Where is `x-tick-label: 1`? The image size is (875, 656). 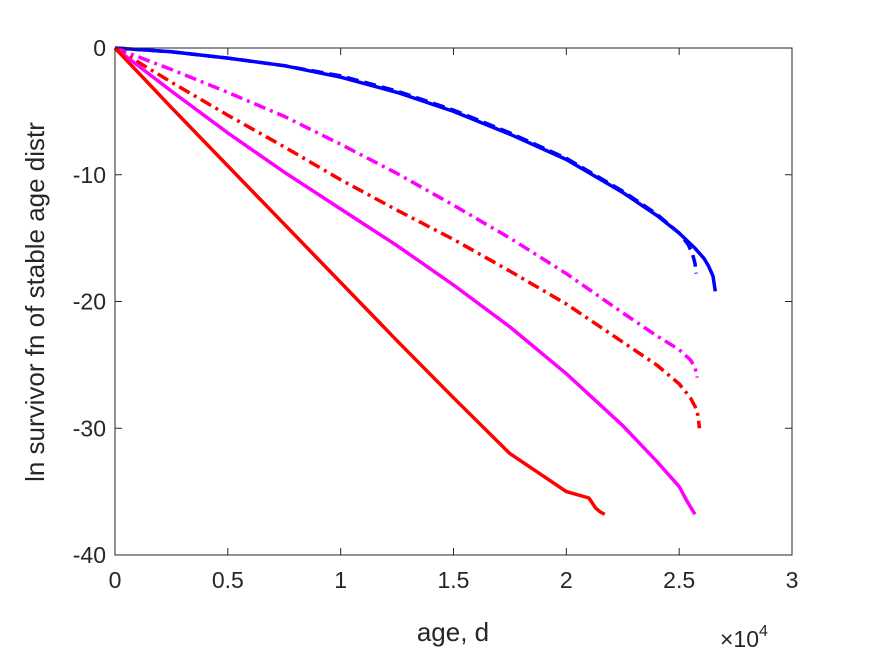
x-tick-label: 1 is located at coordinates (340, 580).